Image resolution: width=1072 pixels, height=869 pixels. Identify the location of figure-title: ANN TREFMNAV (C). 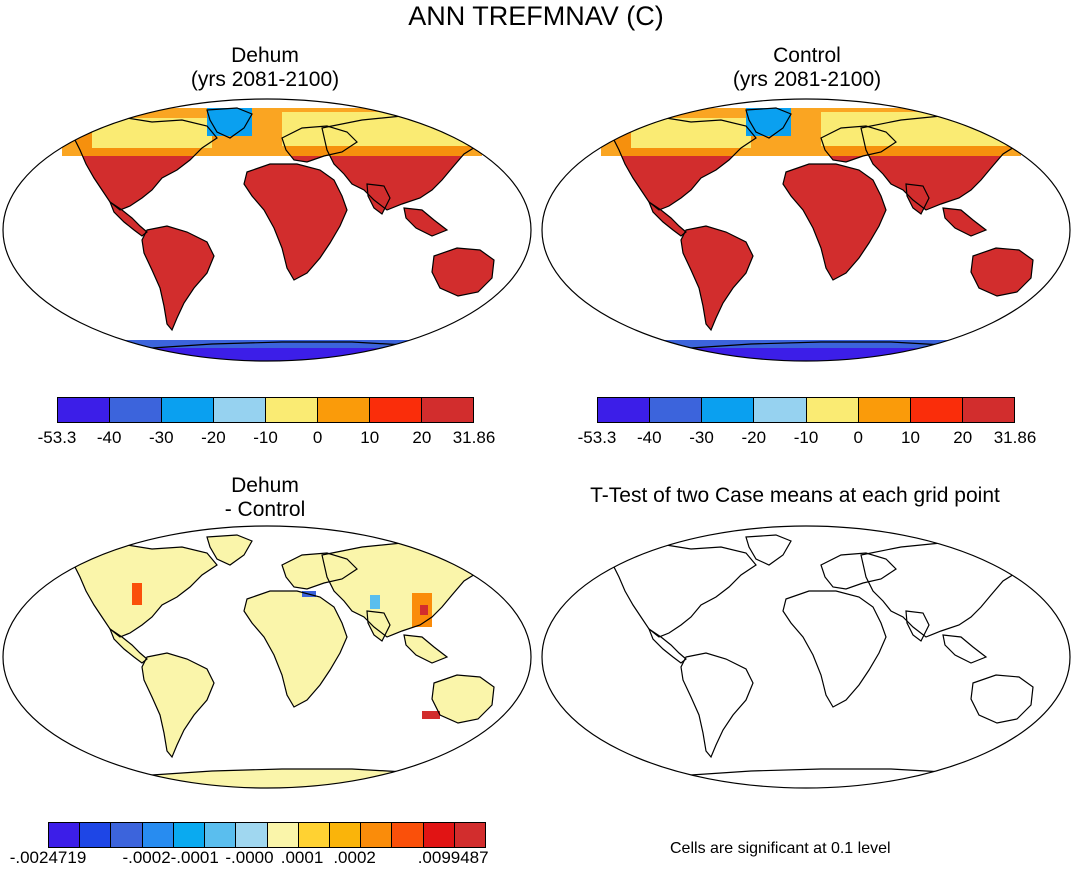
(536, 16).